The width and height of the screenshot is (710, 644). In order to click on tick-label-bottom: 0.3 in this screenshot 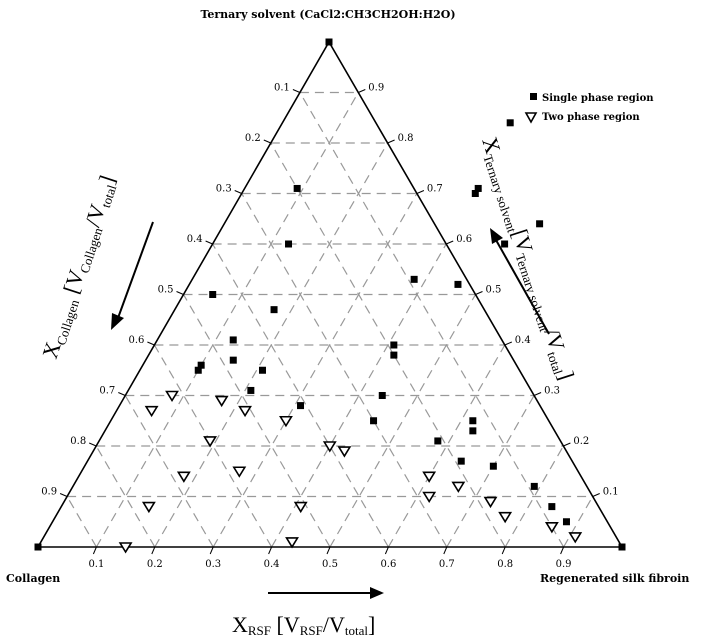, I will do `click(213, 564)`.